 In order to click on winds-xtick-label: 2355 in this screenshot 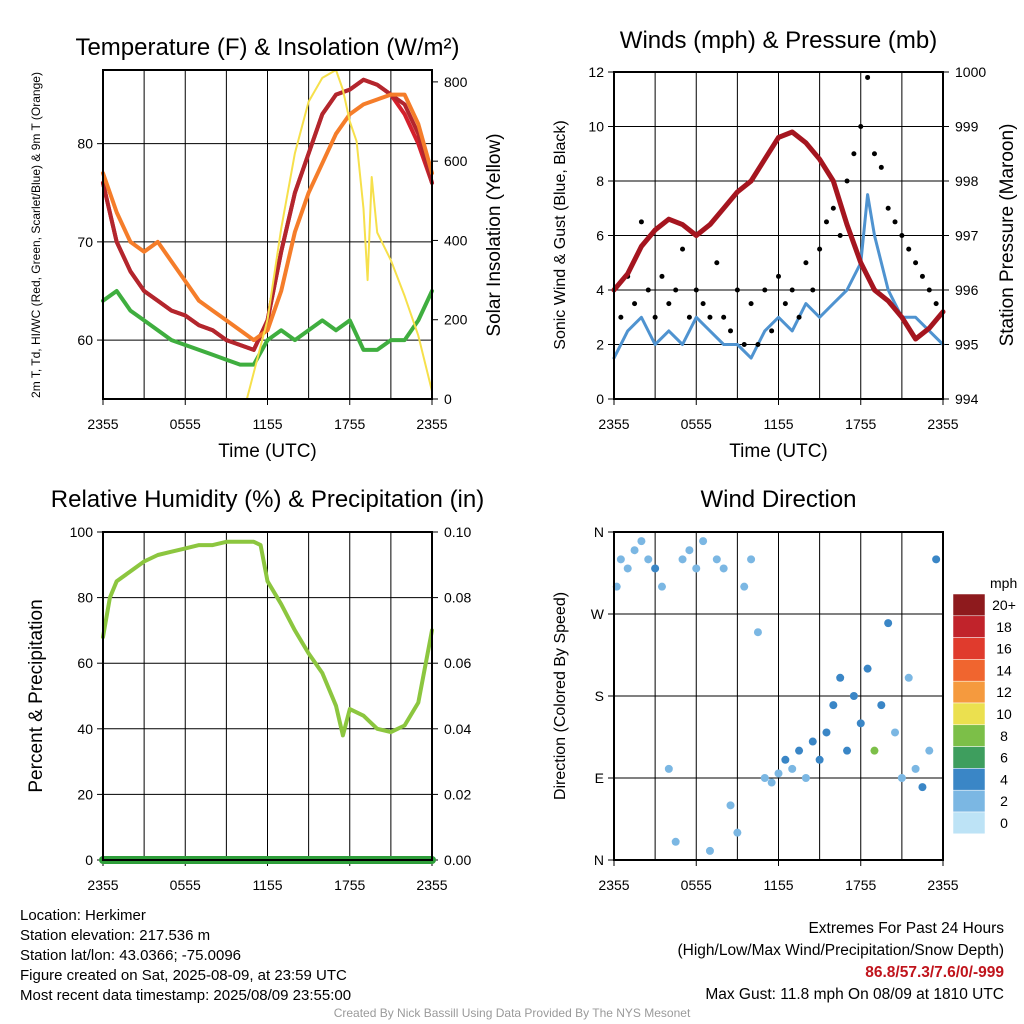, I will do `click(942, 424)`.